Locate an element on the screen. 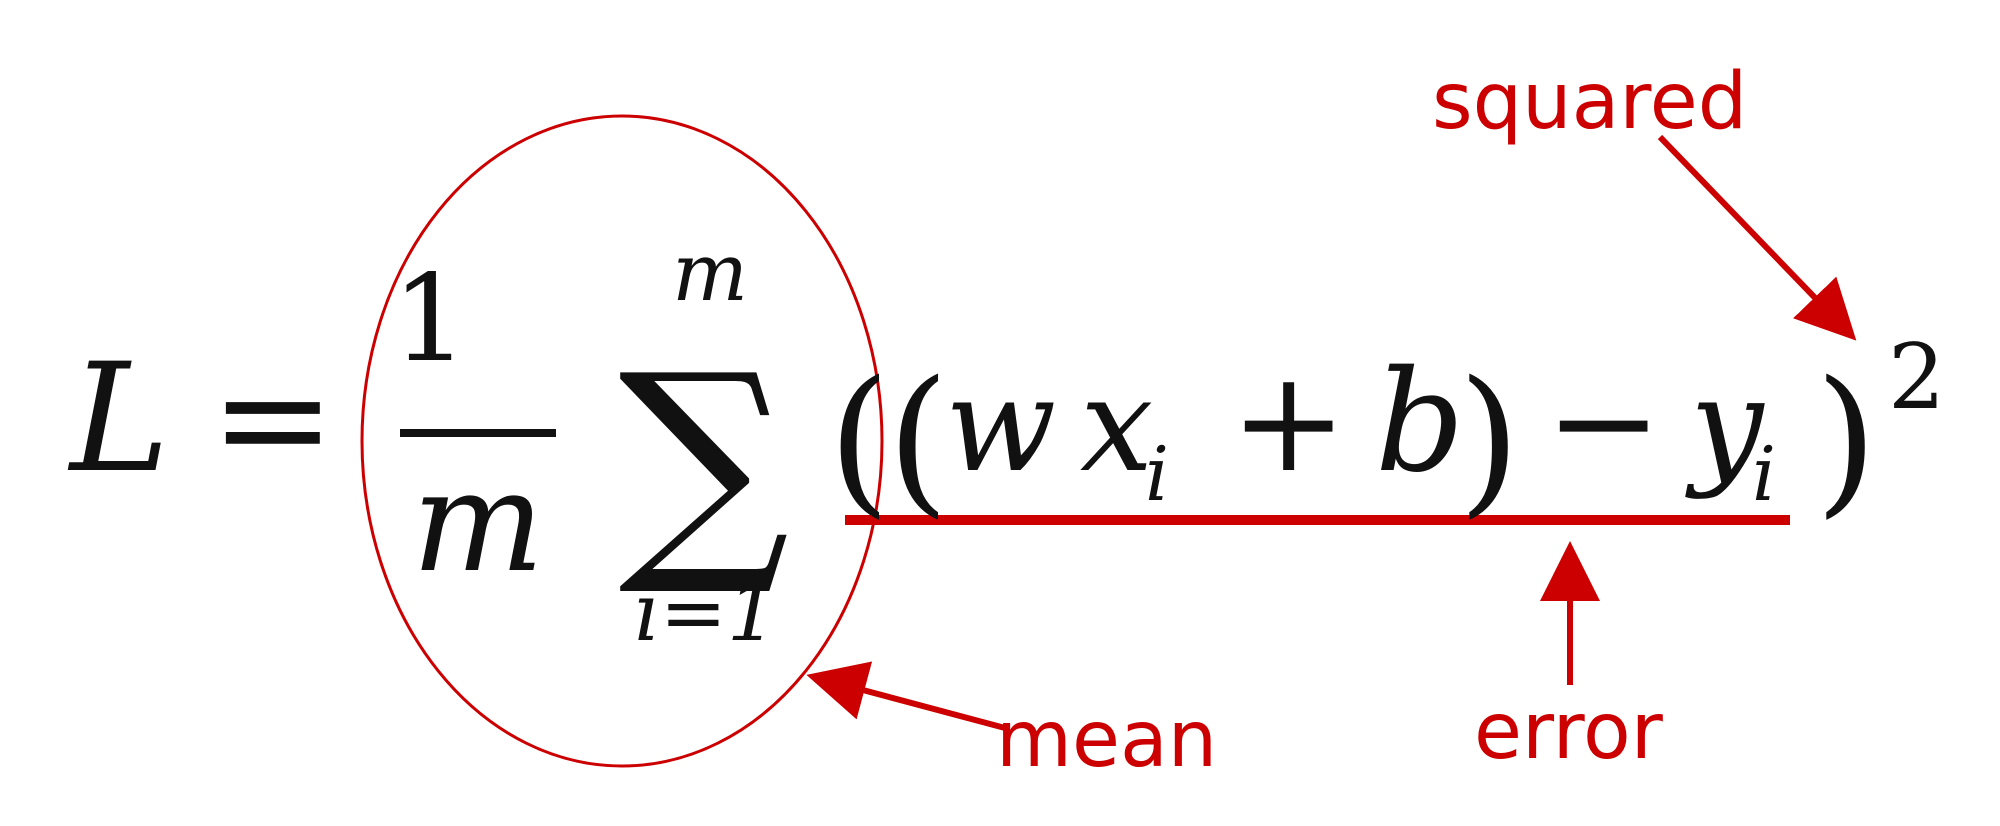 Image resolution: width=2000 pixels, height=826 pixels. squared-arrow is located at coordinates (1757, 237).